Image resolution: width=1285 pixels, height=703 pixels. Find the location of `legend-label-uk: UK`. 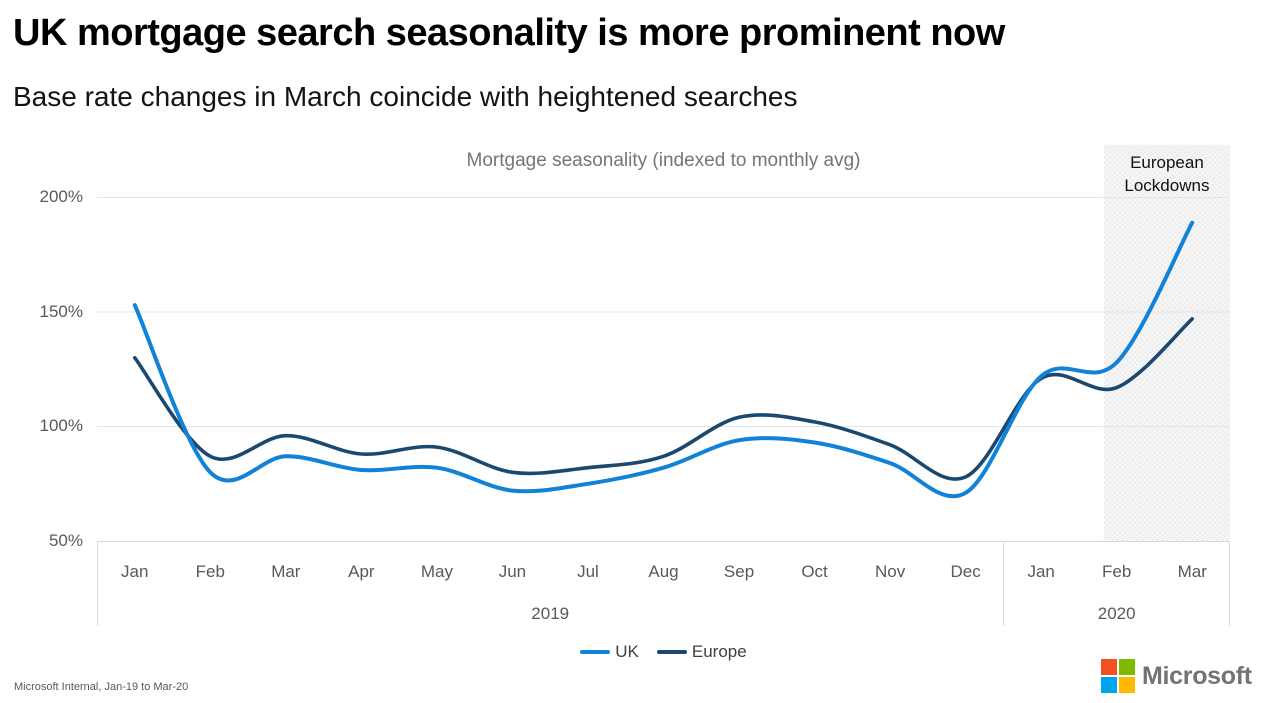

legend-label-uk: UK is located at coordinates (627, 651).